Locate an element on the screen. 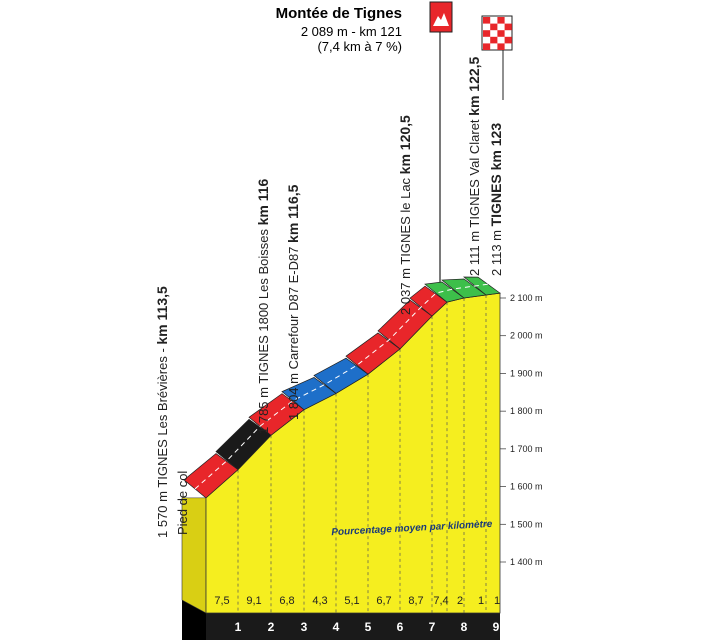 The image size is (720, 640). gradient-label: 6,7 is located at coordinates (383, 601).